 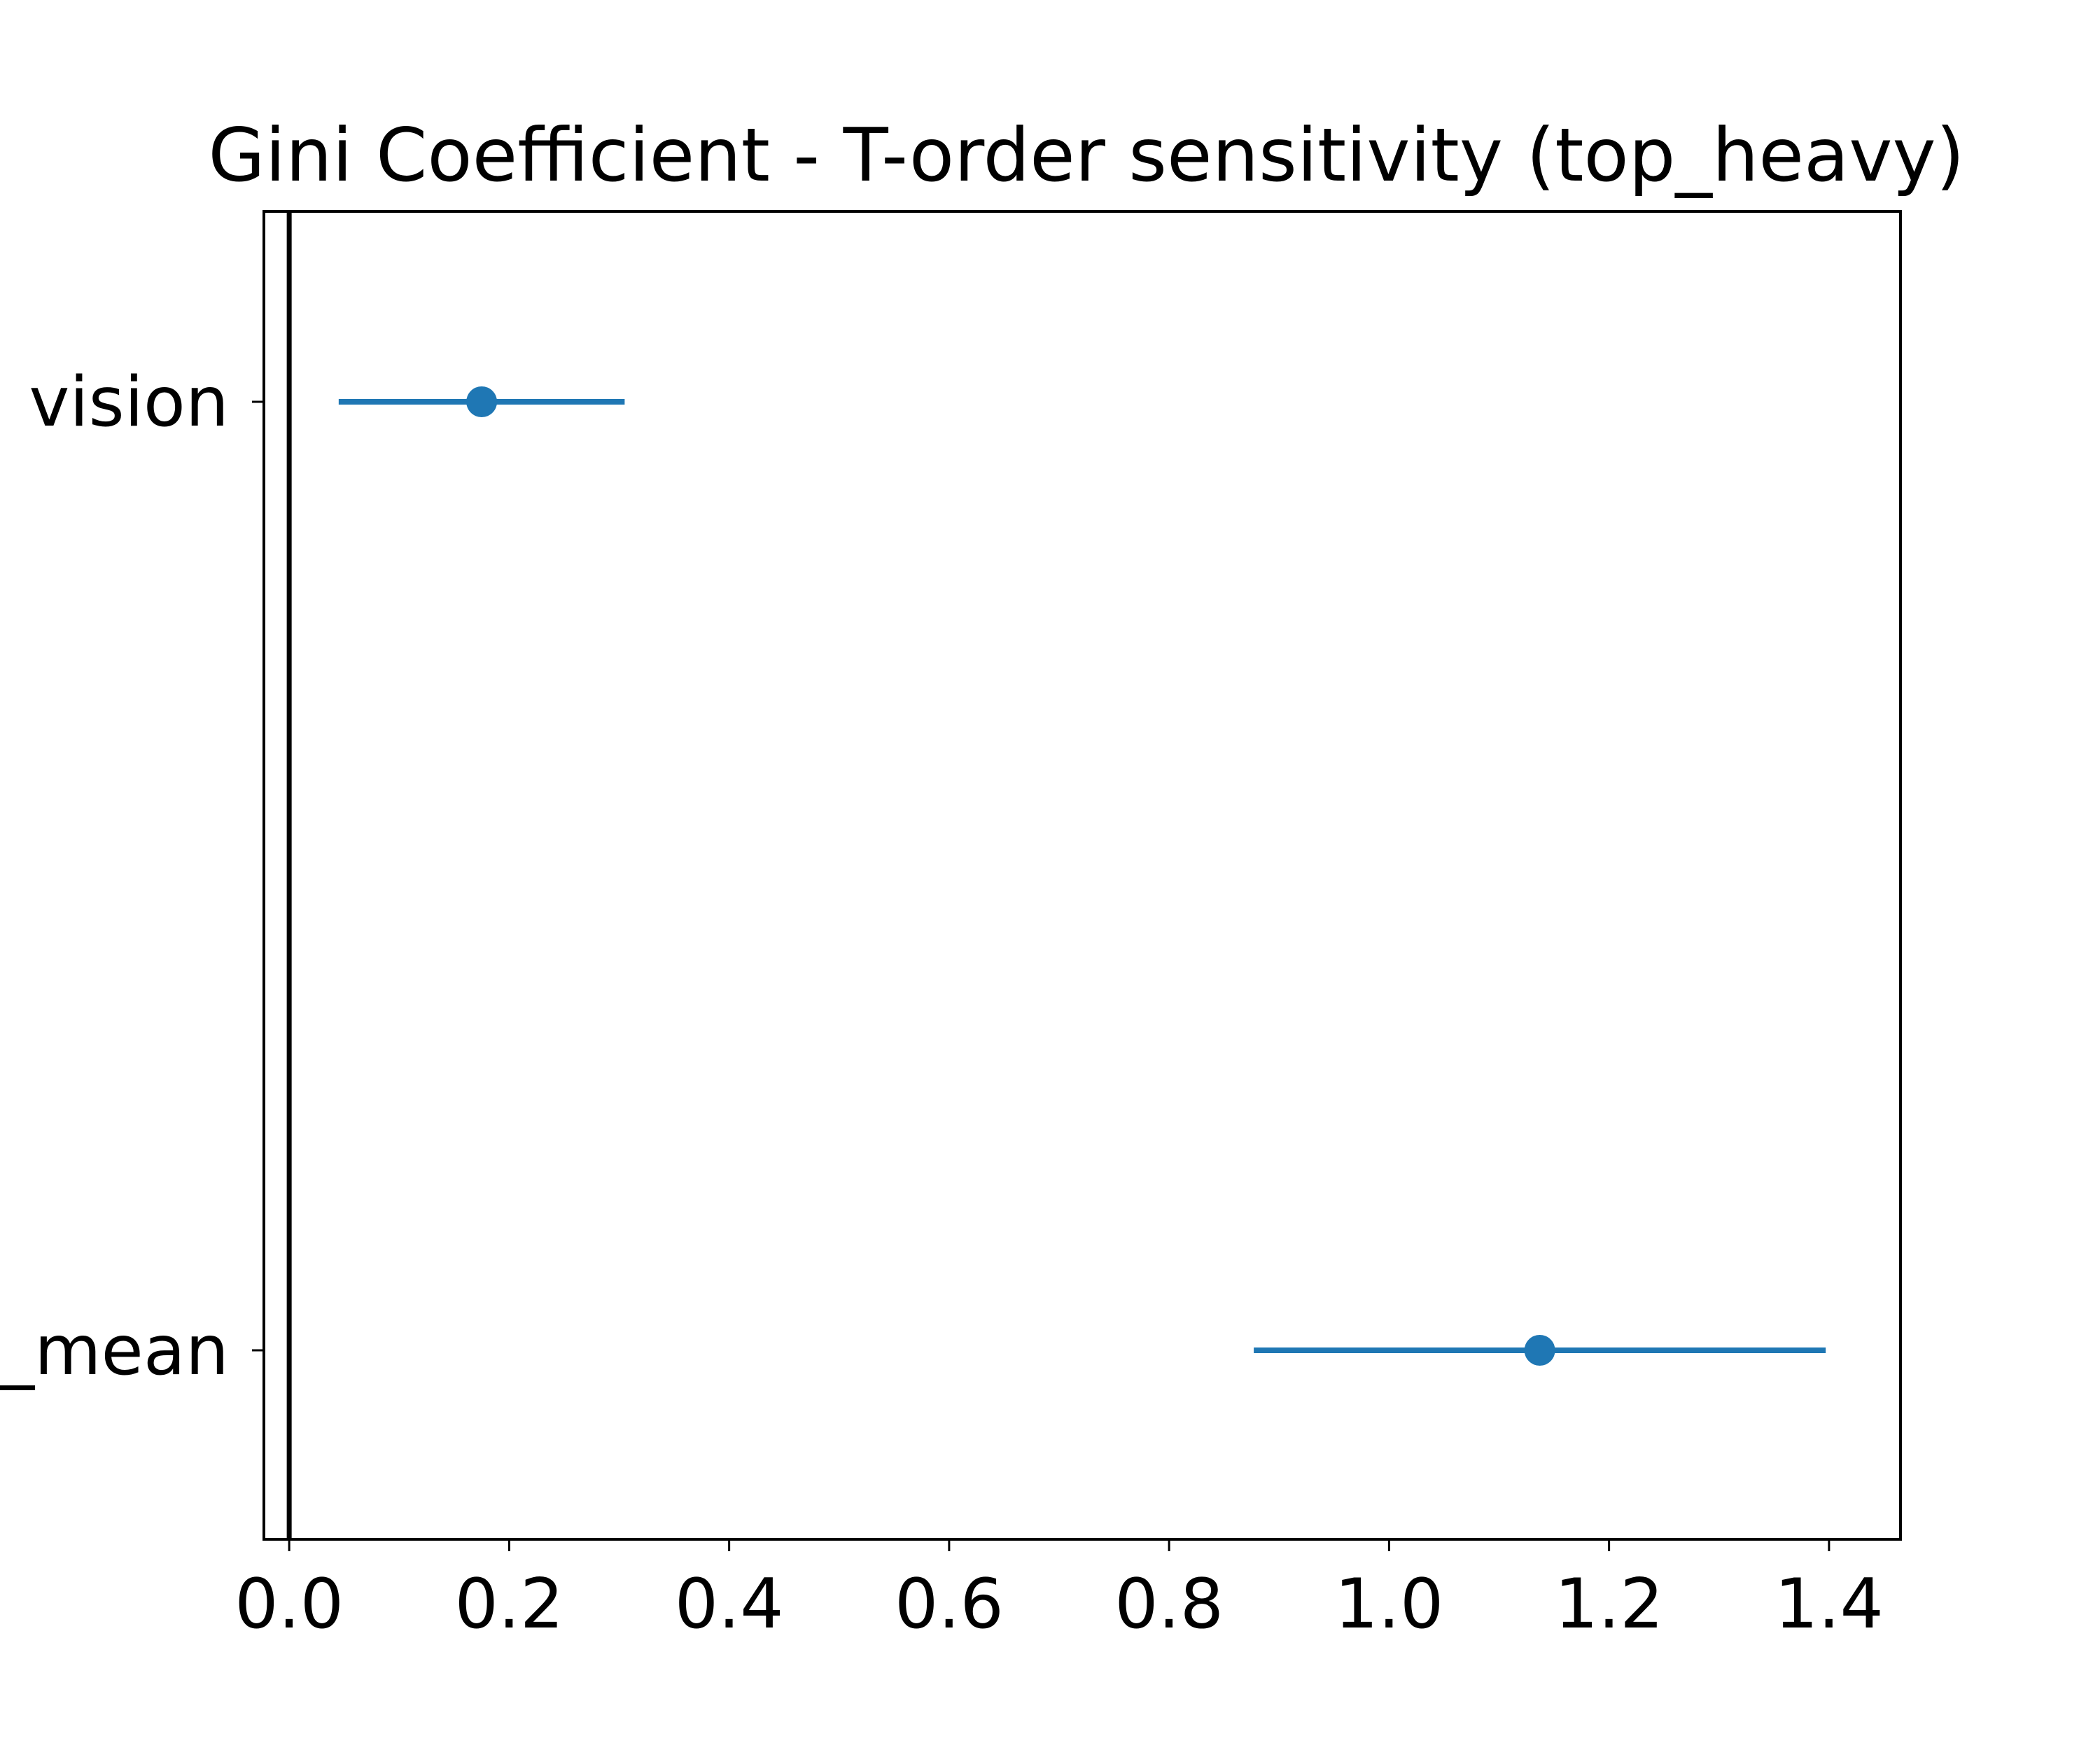 What do you see at coordinates (1609, 1604) in the screenshot?
I see `x-tick-label: 1.2` at bounding box center [1609, 1604].